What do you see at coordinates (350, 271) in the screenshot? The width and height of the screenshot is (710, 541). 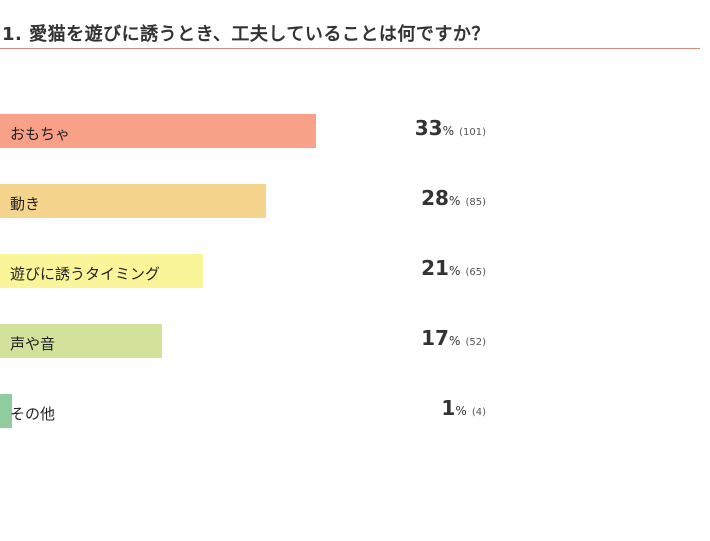 I see `bar-row: 遊びに誘うタイミング 21% (65)` at bounding box center [350, 271].